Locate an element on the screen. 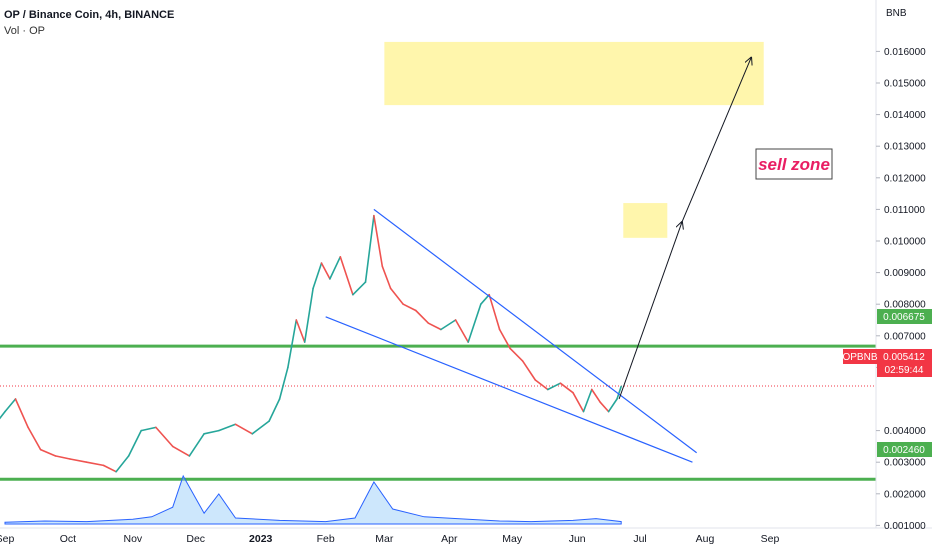 Image resolution: width=932 pixels, height=550 pixels. support-upper-tag is located at coordinates (904, 316).